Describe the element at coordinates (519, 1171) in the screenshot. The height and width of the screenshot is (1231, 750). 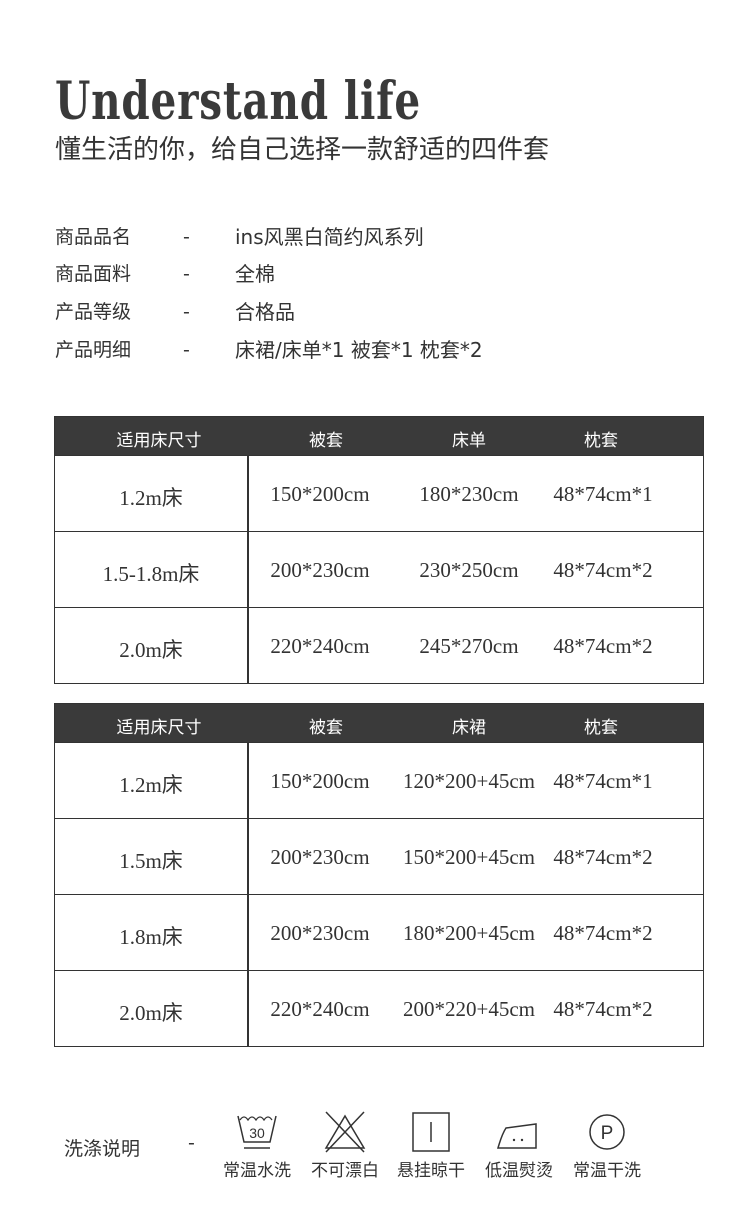
I see `care-label: 低温熨烫` at that location.